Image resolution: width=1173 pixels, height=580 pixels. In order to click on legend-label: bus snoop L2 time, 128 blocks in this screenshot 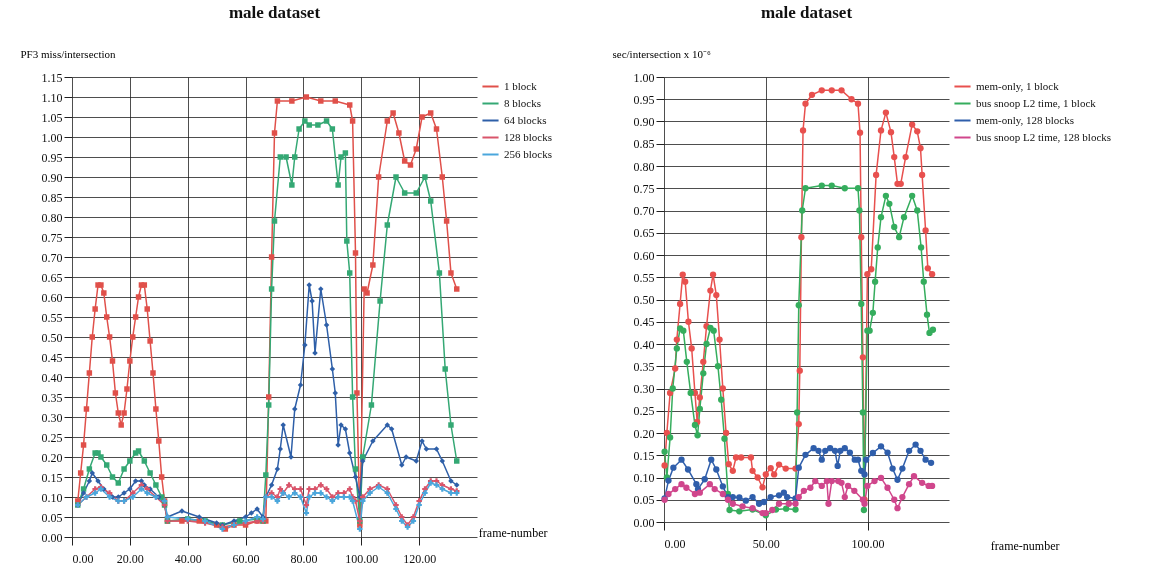, I will do `click(1044, 136)`.